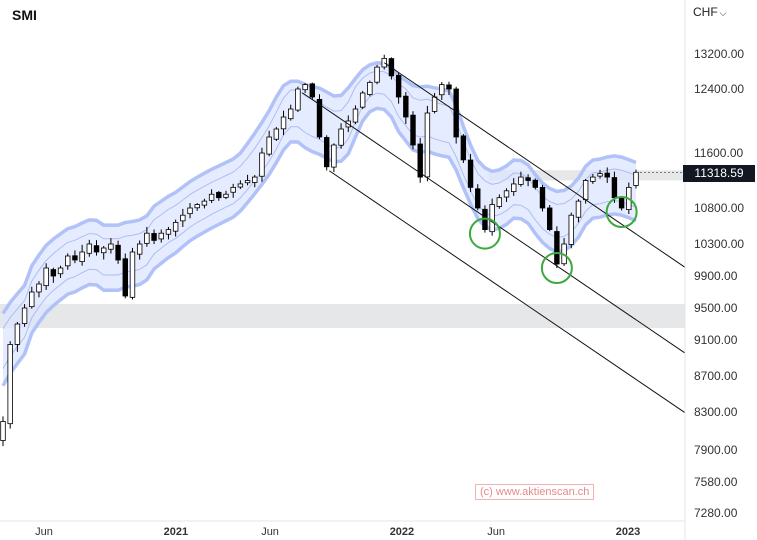 The height and width of the screenshot is (540, 757). What do you see at coordinates (716, 376) in the screenshot?
I see `y-tick-label: 8700.00` at bounding box center [716, 376].